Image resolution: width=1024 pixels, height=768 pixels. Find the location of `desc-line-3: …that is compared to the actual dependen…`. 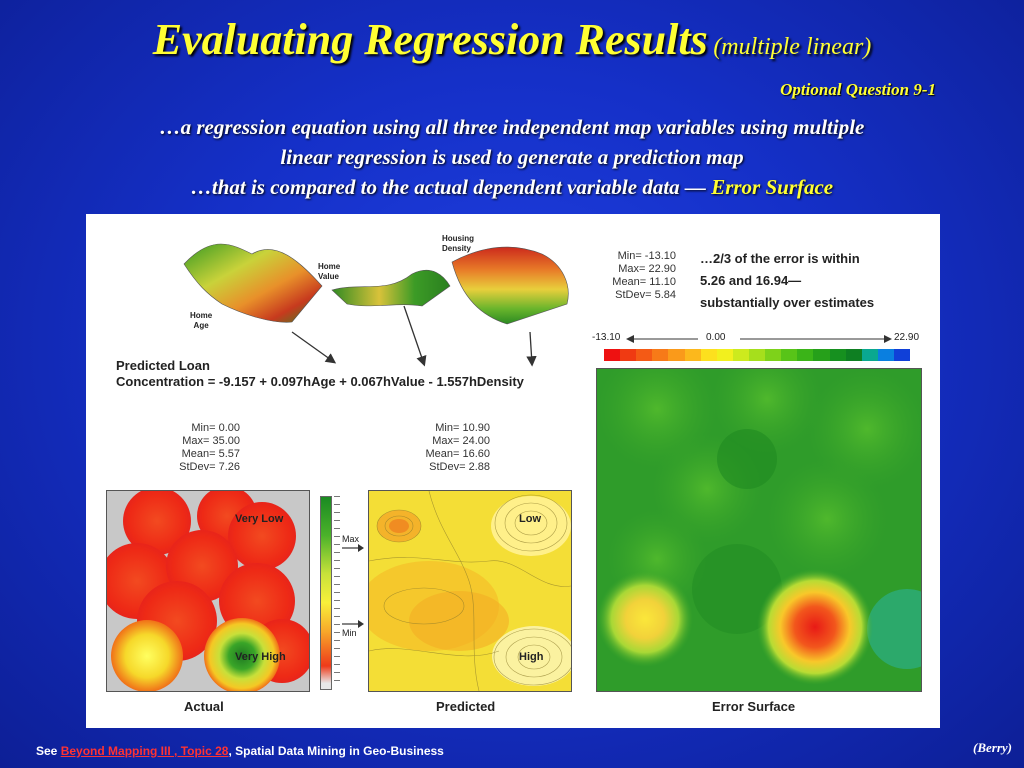

desc-line-3: …that is compared to the actual dependen… is located at coordinates (512, 187).